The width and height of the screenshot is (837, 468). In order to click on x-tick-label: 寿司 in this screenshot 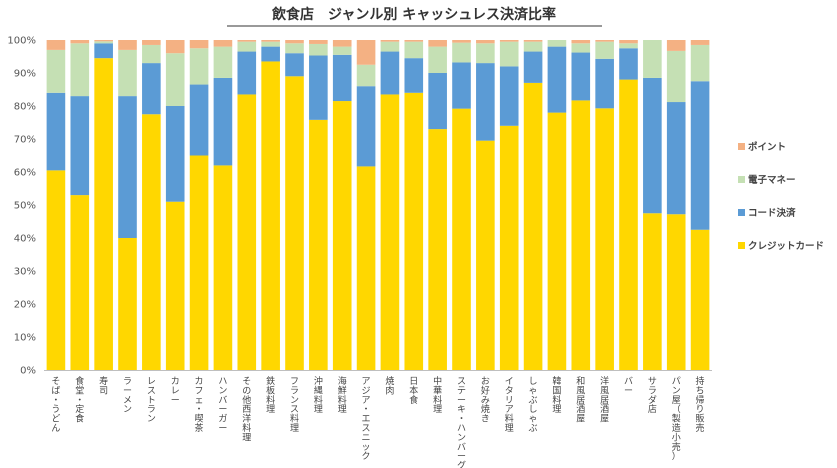, I will do `click(103, 385)`.